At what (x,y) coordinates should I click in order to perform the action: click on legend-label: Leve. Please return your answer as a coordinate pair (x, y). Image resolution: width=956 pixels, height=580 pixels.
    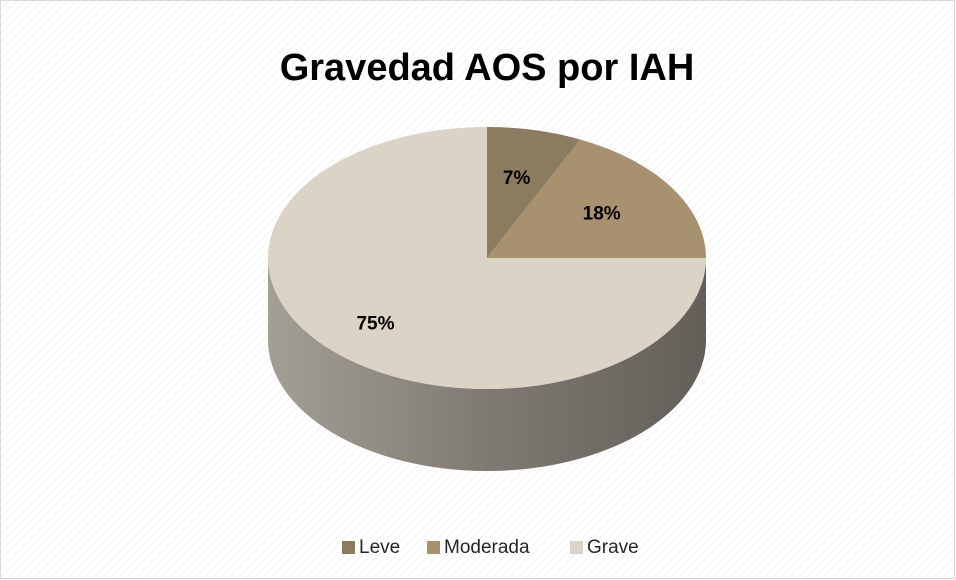
    Looking at the image, I should click on (379, 547).